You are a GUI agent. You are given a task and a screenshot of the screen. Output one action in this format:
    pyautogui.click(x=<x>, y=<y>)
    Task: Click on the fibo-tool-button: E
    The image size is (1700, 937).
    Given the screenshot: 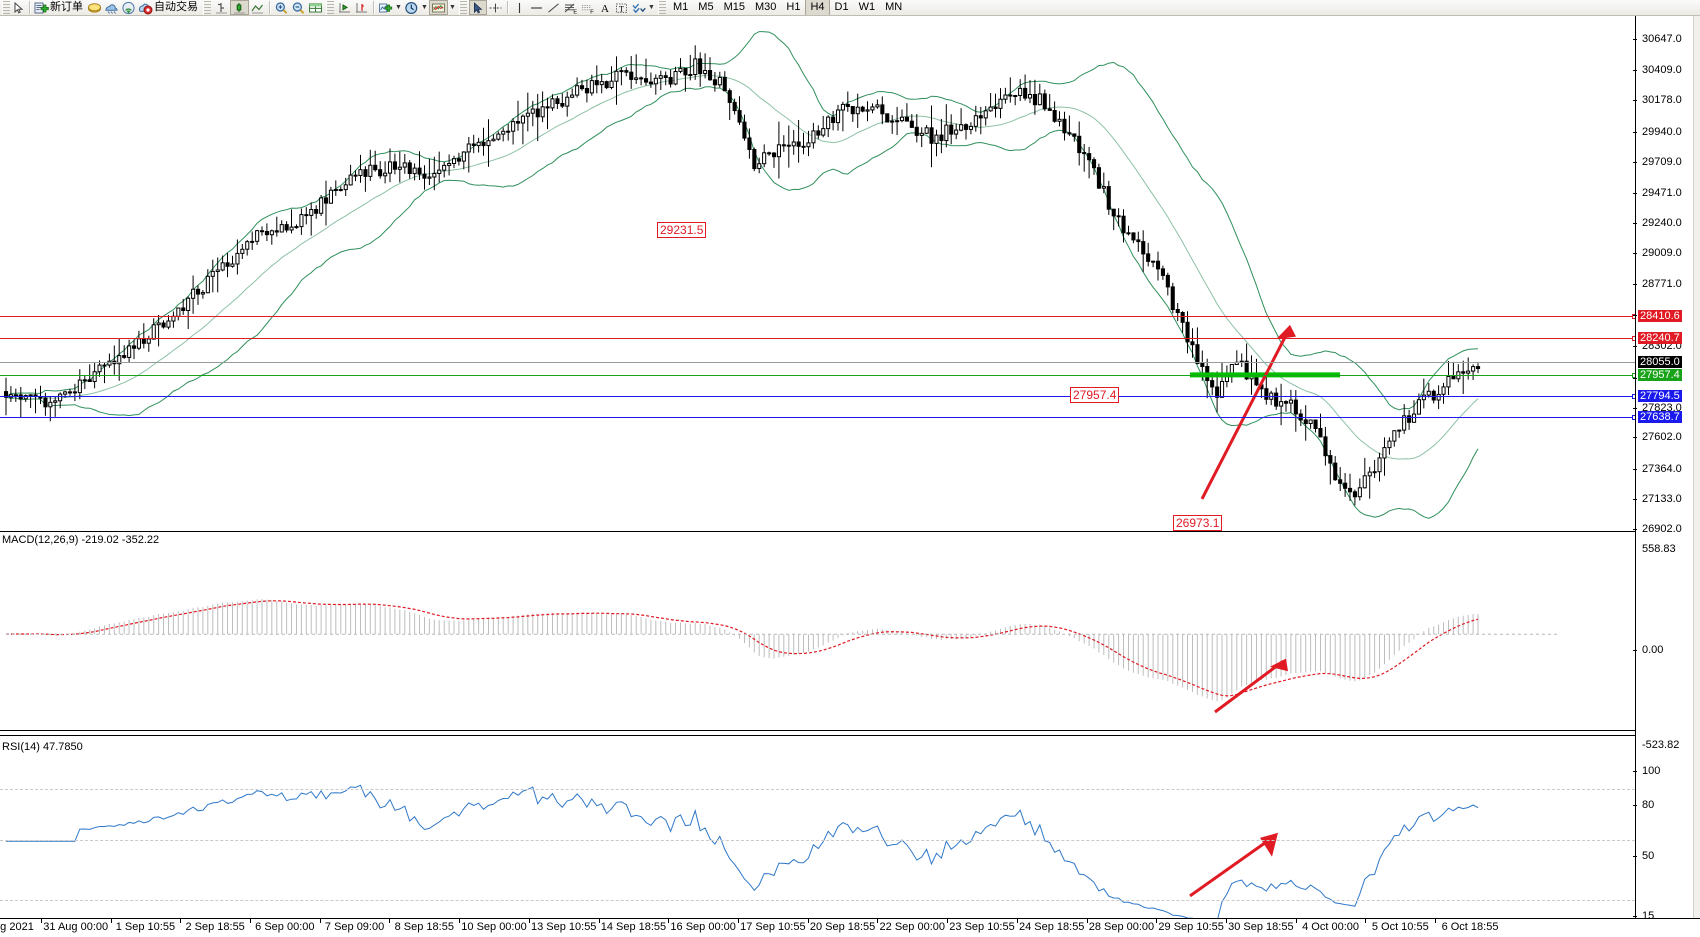 What is the action you would take?
    pyautogui.click(x=570, y=7)
    